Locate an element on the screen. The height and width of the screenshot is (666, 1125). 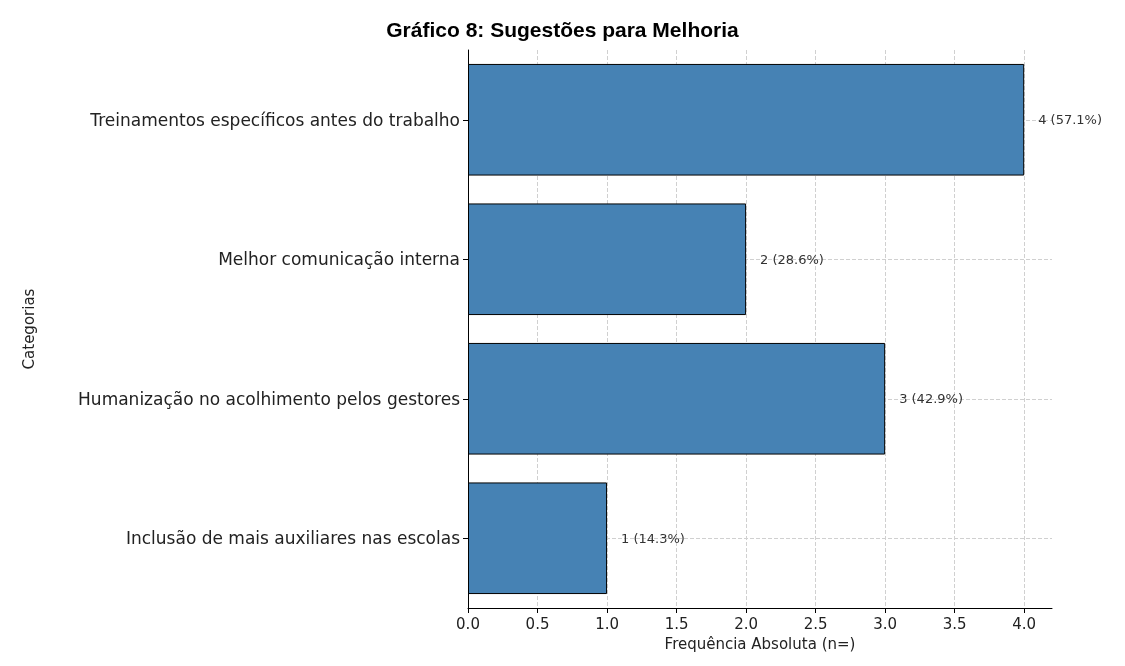
y-tick-label: Treinamentos específicos antes do trabalho is located at coordinates (274, 119).